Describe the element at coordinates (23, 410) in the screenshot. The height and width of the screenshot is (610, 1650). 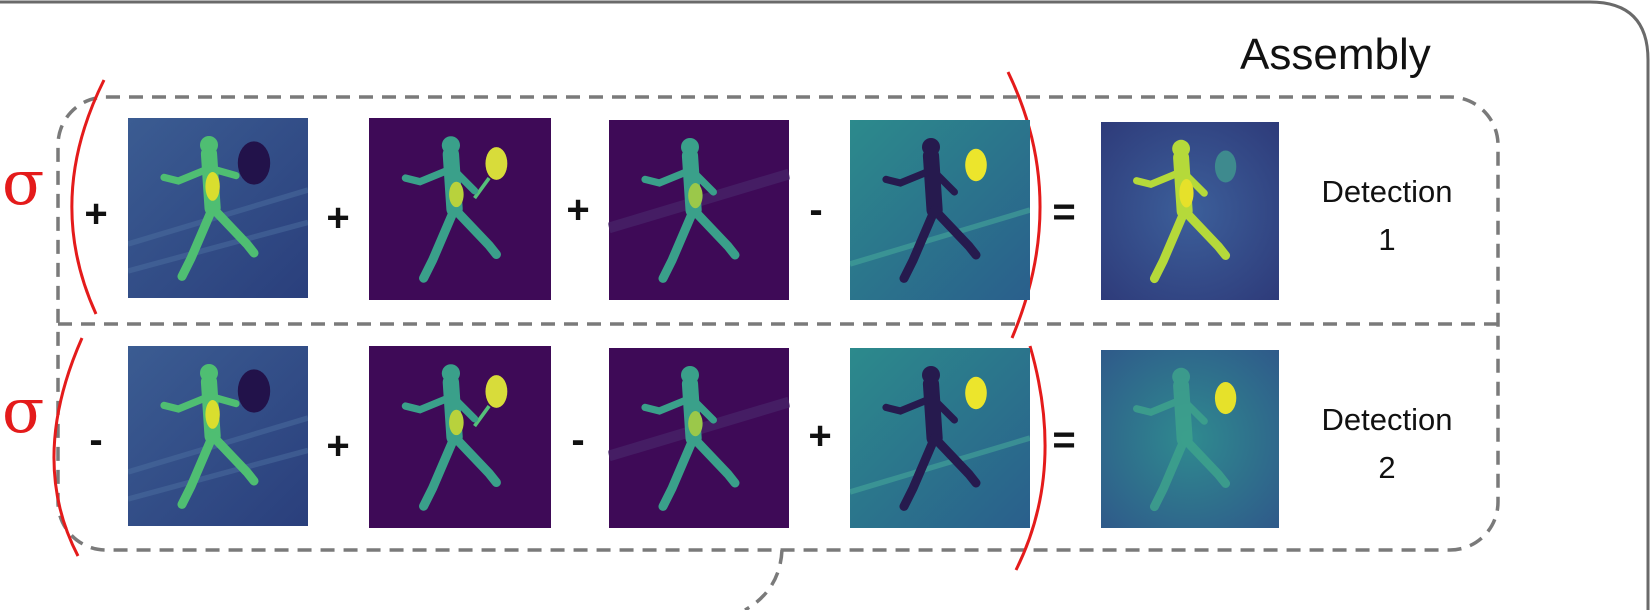
I see `sigma-row2: σ` at that location.